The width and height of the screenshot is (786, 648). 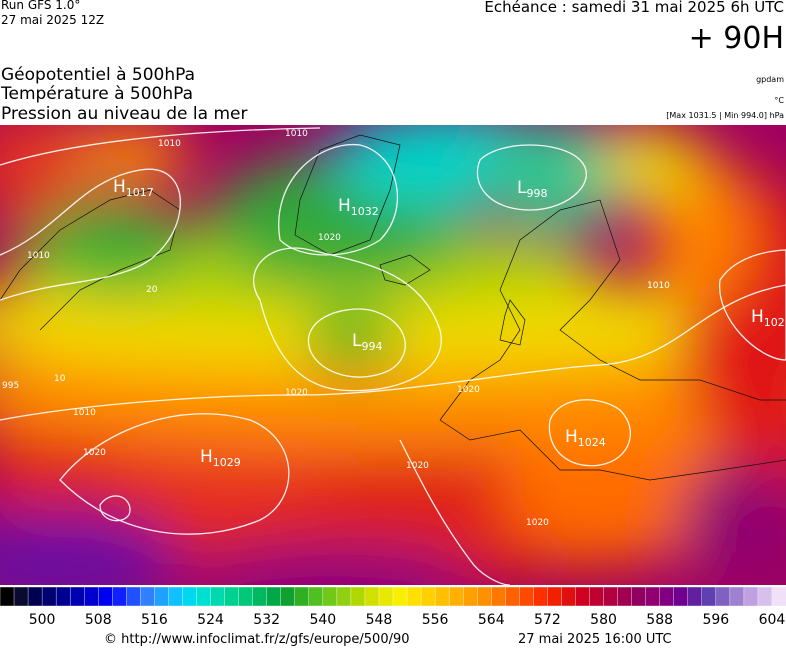 I want to click on unit-label: [Max 1031.5 | Min 994.0] hPa, so click(x=725, y=115).